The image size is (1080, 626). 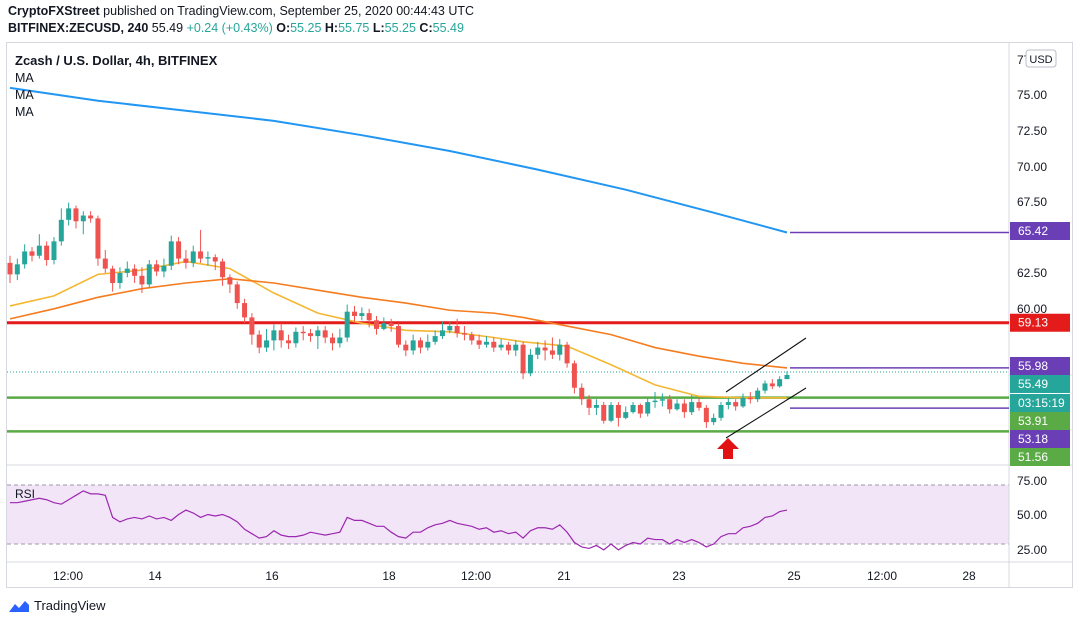 What do you see at coordinates (116, 60) in the screenshot?
I see `legend-title: Zcash / U.S. Dollar, 4h, BITFINEX` at bounding box center [116, 60].